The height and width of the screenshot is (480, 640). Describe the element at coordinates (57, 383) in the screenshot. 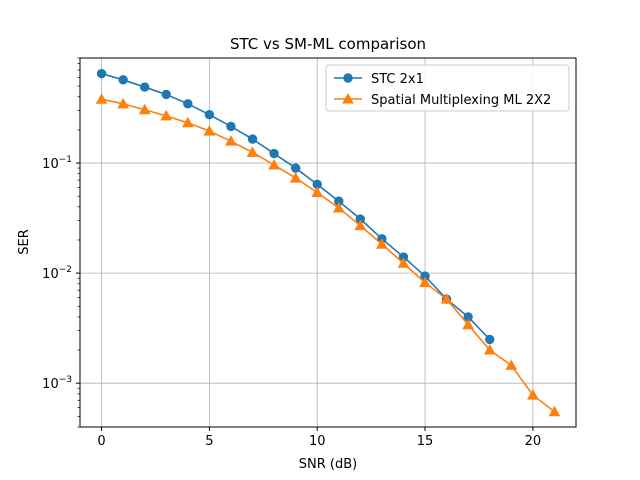

I see `y-tick-label: 10⁻³` at that location.